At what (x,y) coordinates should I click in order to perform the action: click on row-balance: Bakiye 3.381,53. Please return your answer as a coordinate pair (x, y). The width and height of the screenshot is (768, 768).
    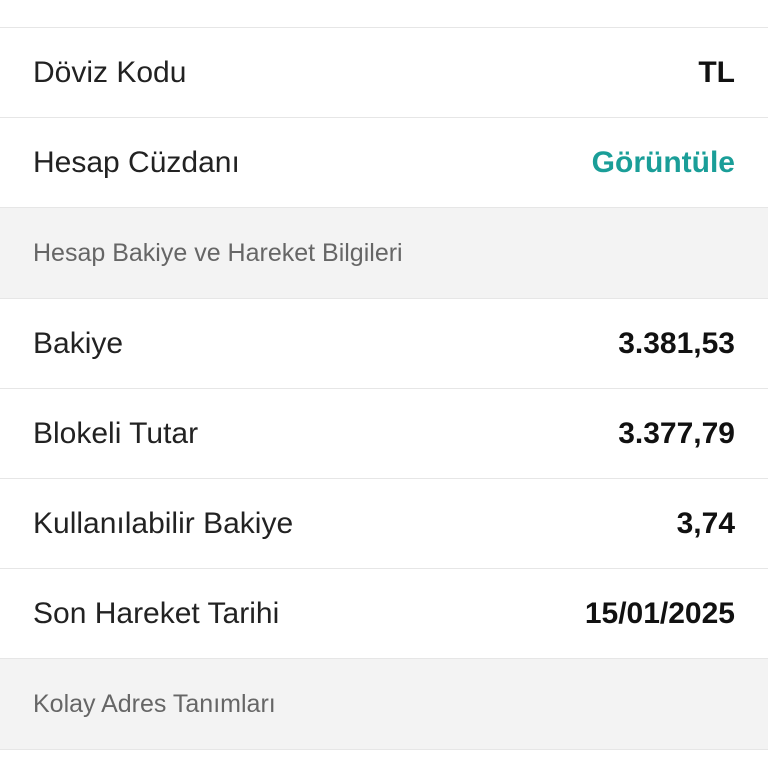
    Looking at the image, I should click on (384, 344).